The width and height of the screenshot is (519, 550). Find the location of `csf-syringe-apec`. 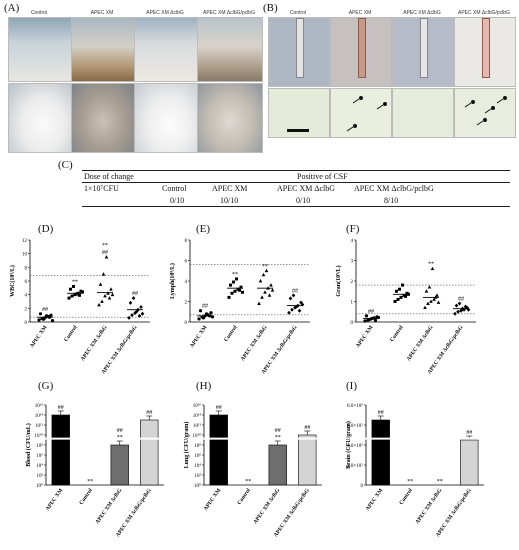

csf-syringe-apec is located at coordinates (361, 52).